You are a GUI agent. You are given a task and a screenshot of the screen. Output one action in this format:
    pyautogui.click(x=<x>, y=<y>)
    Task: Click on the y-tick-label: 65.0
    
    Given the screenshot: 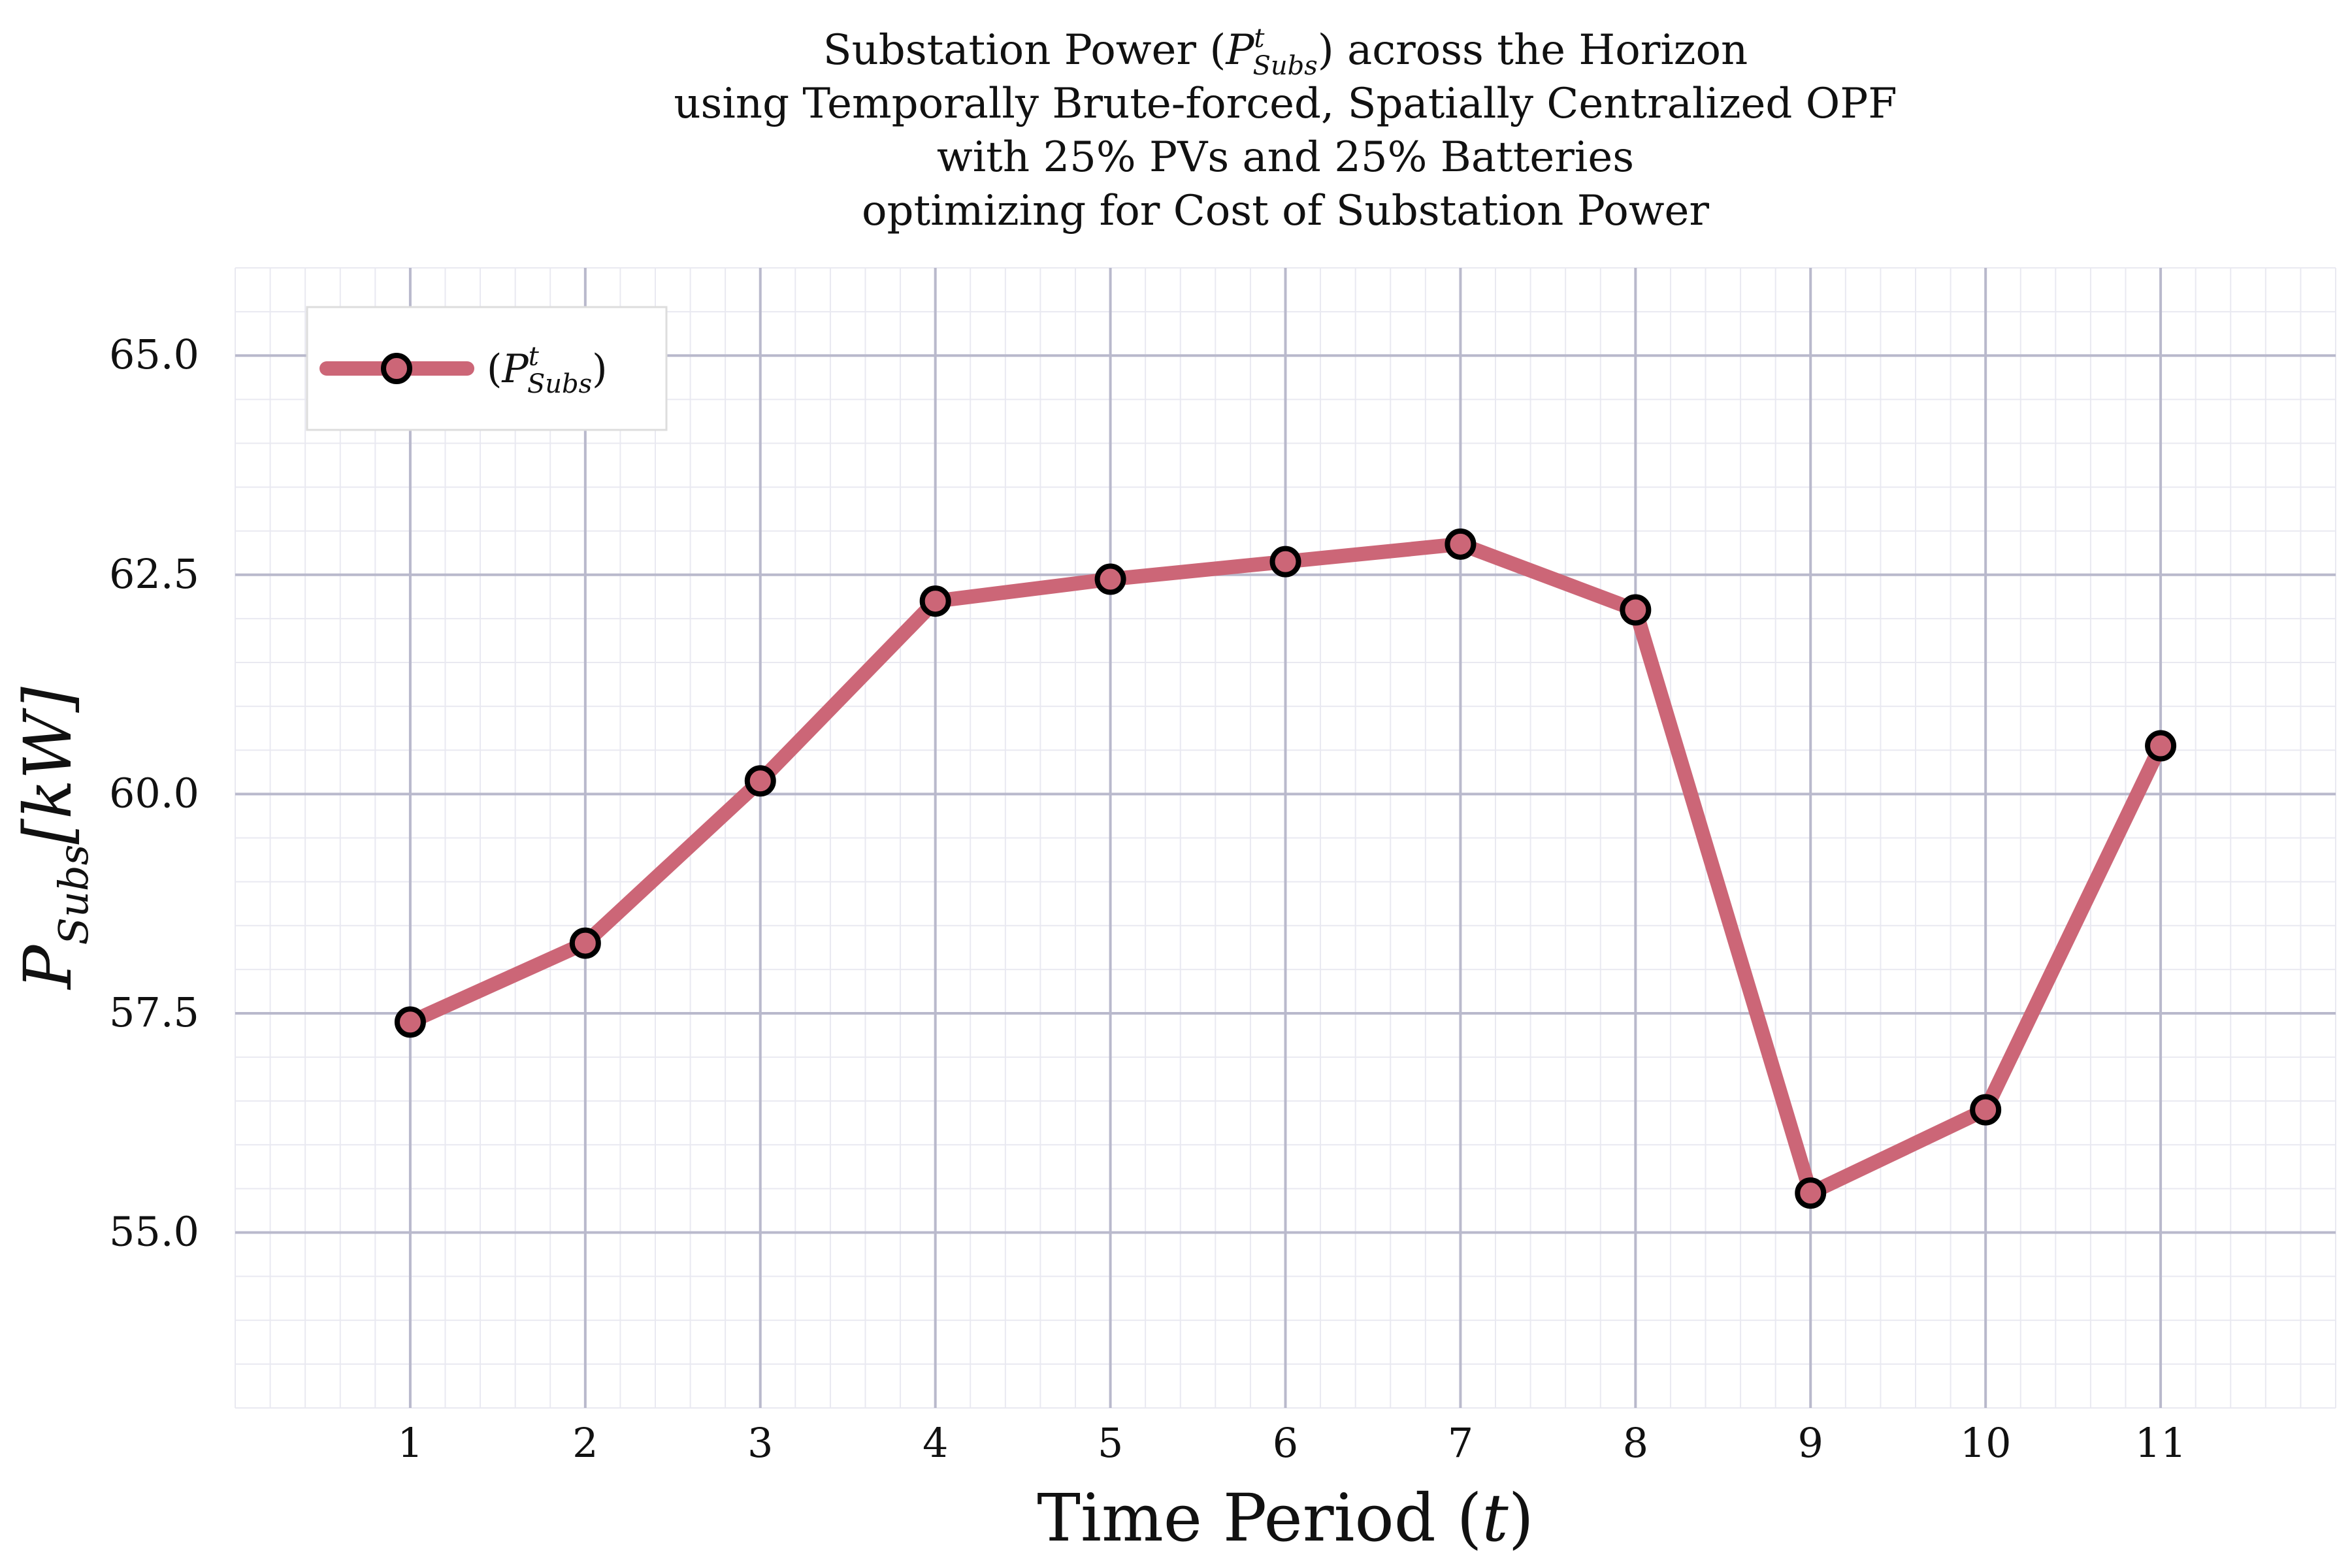 What is the action you would take?
    pyautogui.click(x=154, y=354)
    